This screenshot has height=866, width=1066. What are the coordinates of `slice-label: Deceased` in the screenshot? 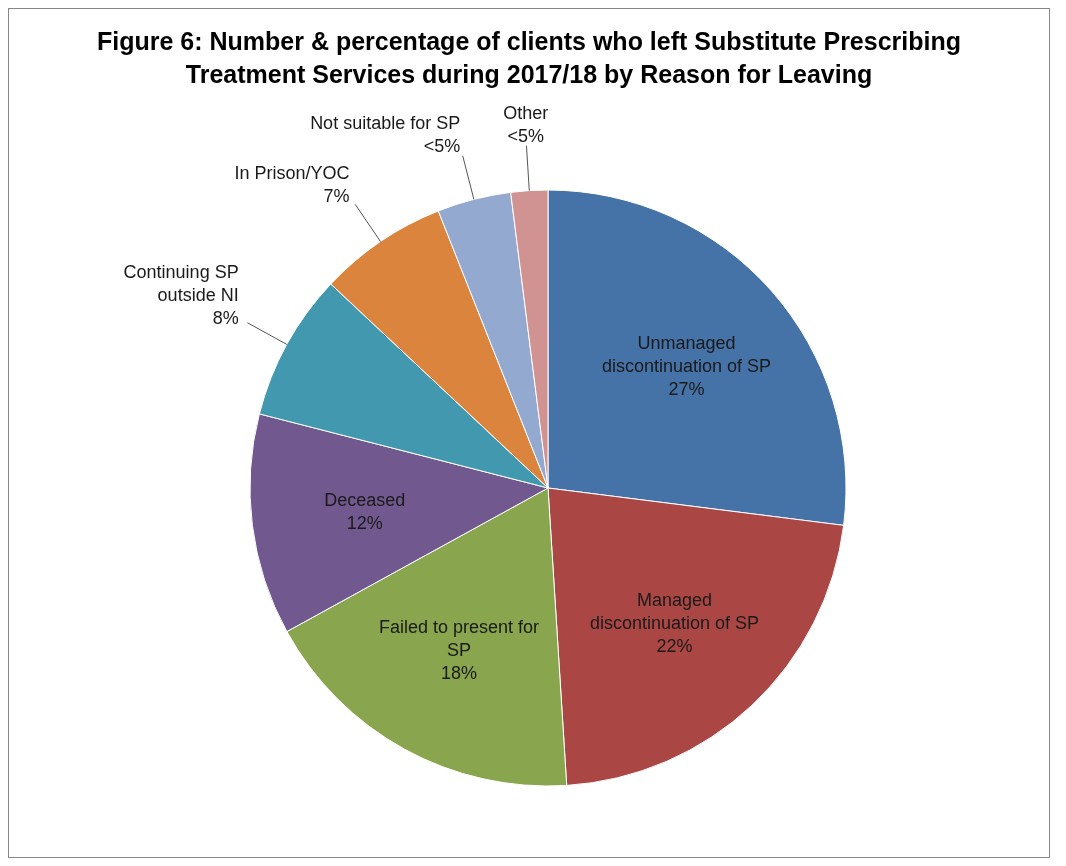 It's located at (365, 499).